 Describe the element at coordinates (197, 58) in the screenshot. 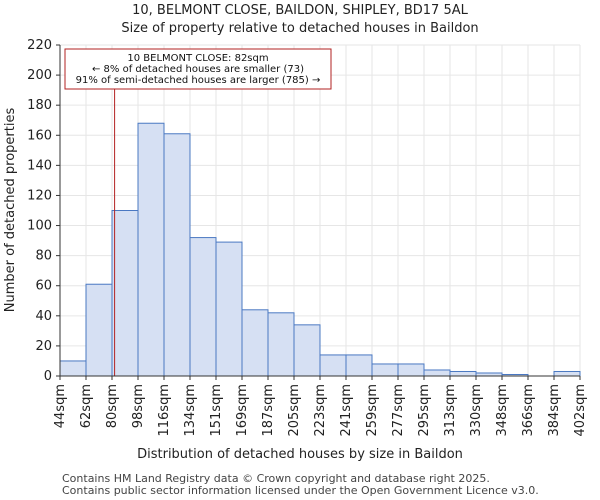

I see `annotation-line-1: 10 BELMONT CLOSE: 82sqm` at that location.